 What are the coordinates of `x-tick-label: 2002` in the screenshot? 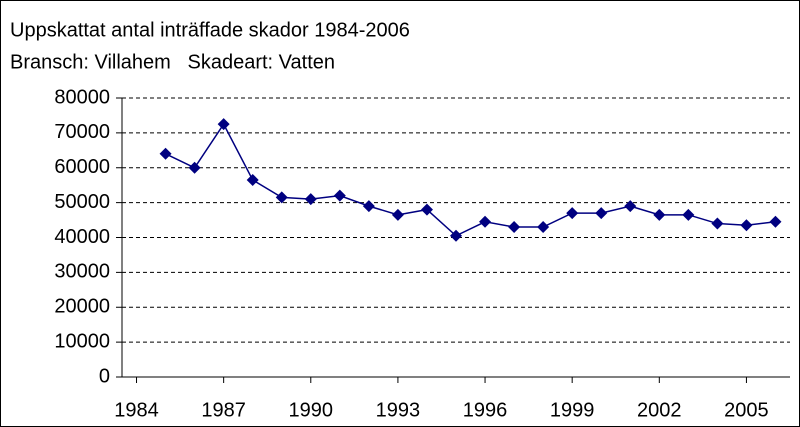 It's located at (659, 410).